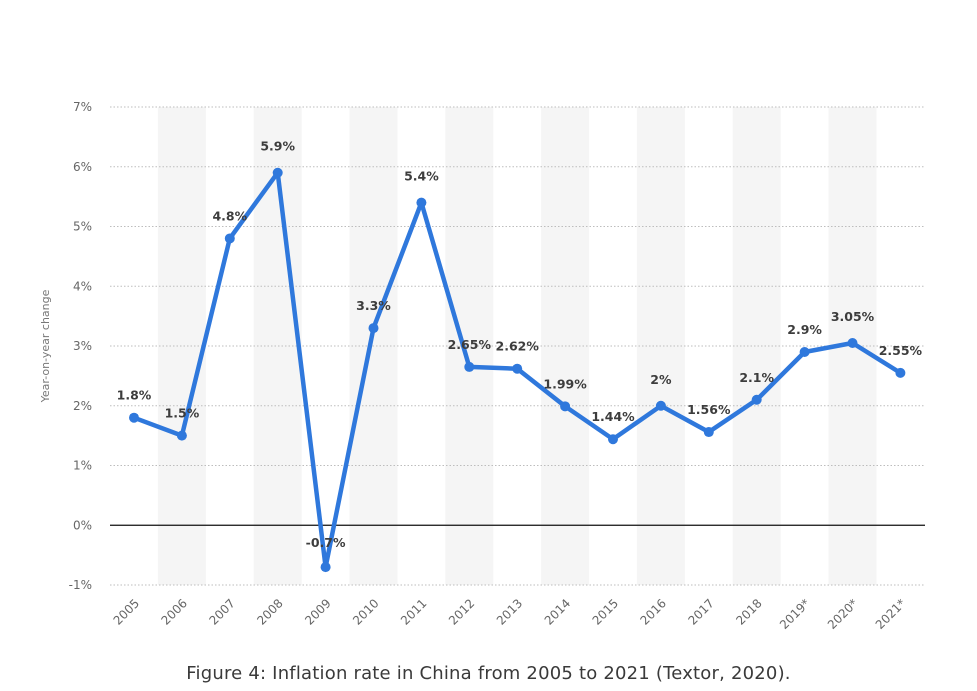 This screenshot has width=977, height=691. What do you see at coordinates (126, 611) in the screenshot?
I see `x-tick-label: 2005` at bounding box center [126, 611].